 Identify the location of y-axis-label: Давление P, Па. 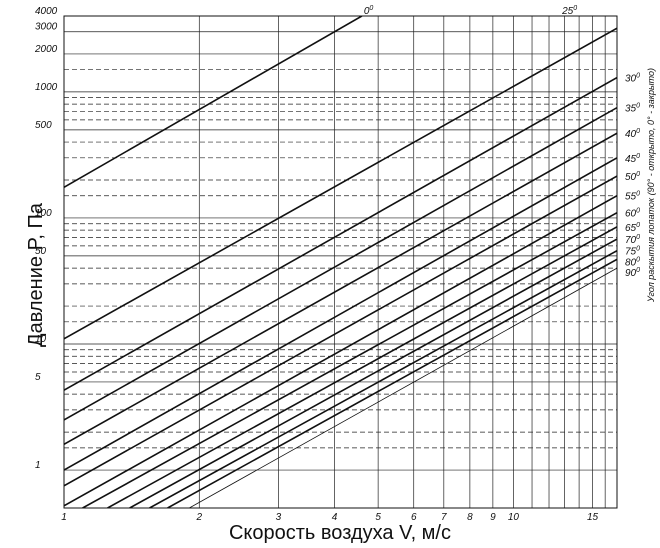
(36, 274).